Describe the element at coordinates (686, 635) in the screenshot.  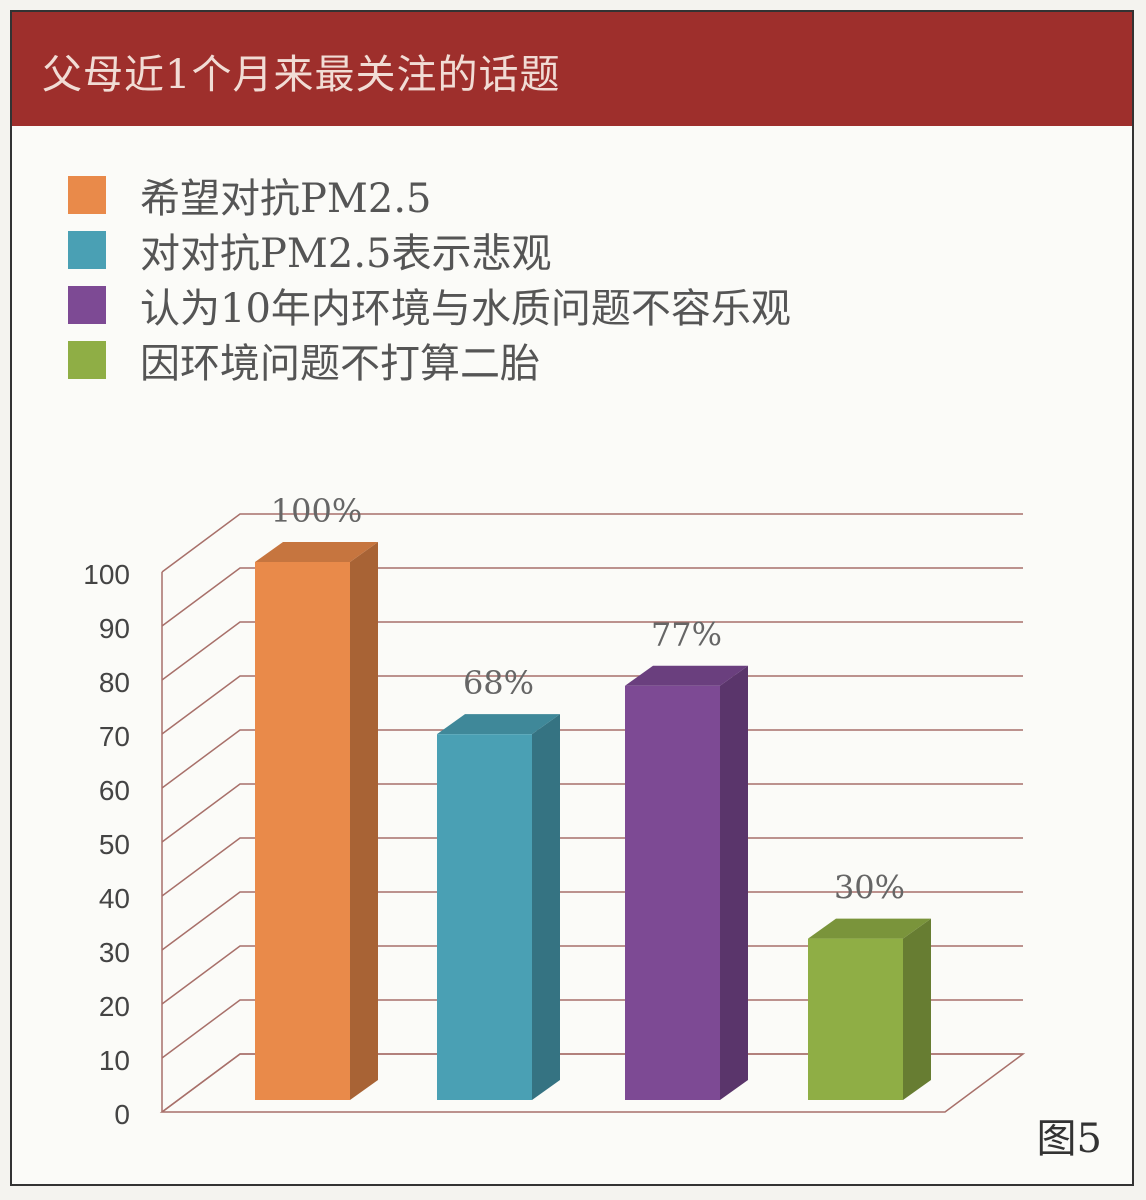
I see `data-label: 77%` at that location.